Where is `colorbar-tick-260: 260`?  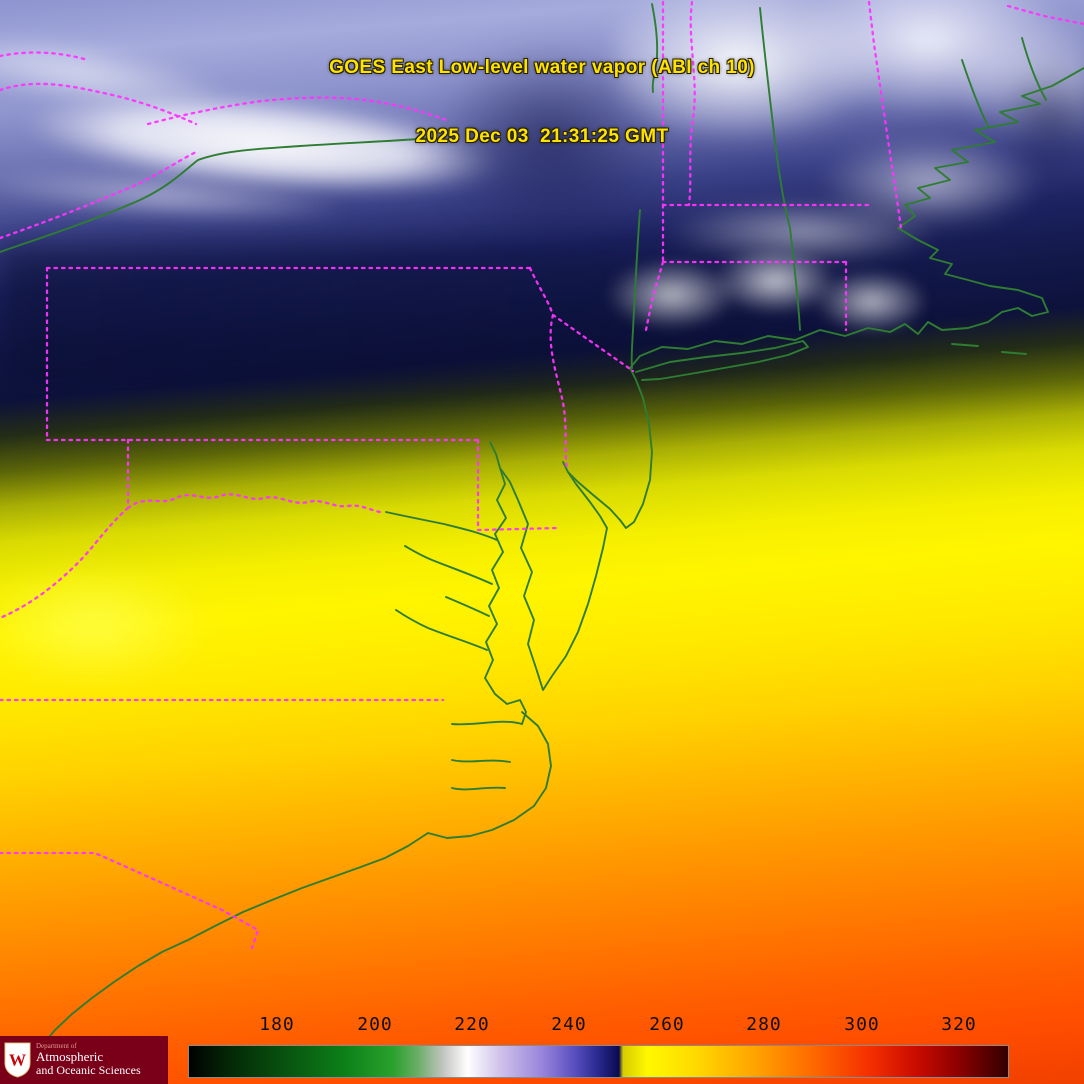 colorbar-tick-260: 260 is located at coordinates (667, 1024).